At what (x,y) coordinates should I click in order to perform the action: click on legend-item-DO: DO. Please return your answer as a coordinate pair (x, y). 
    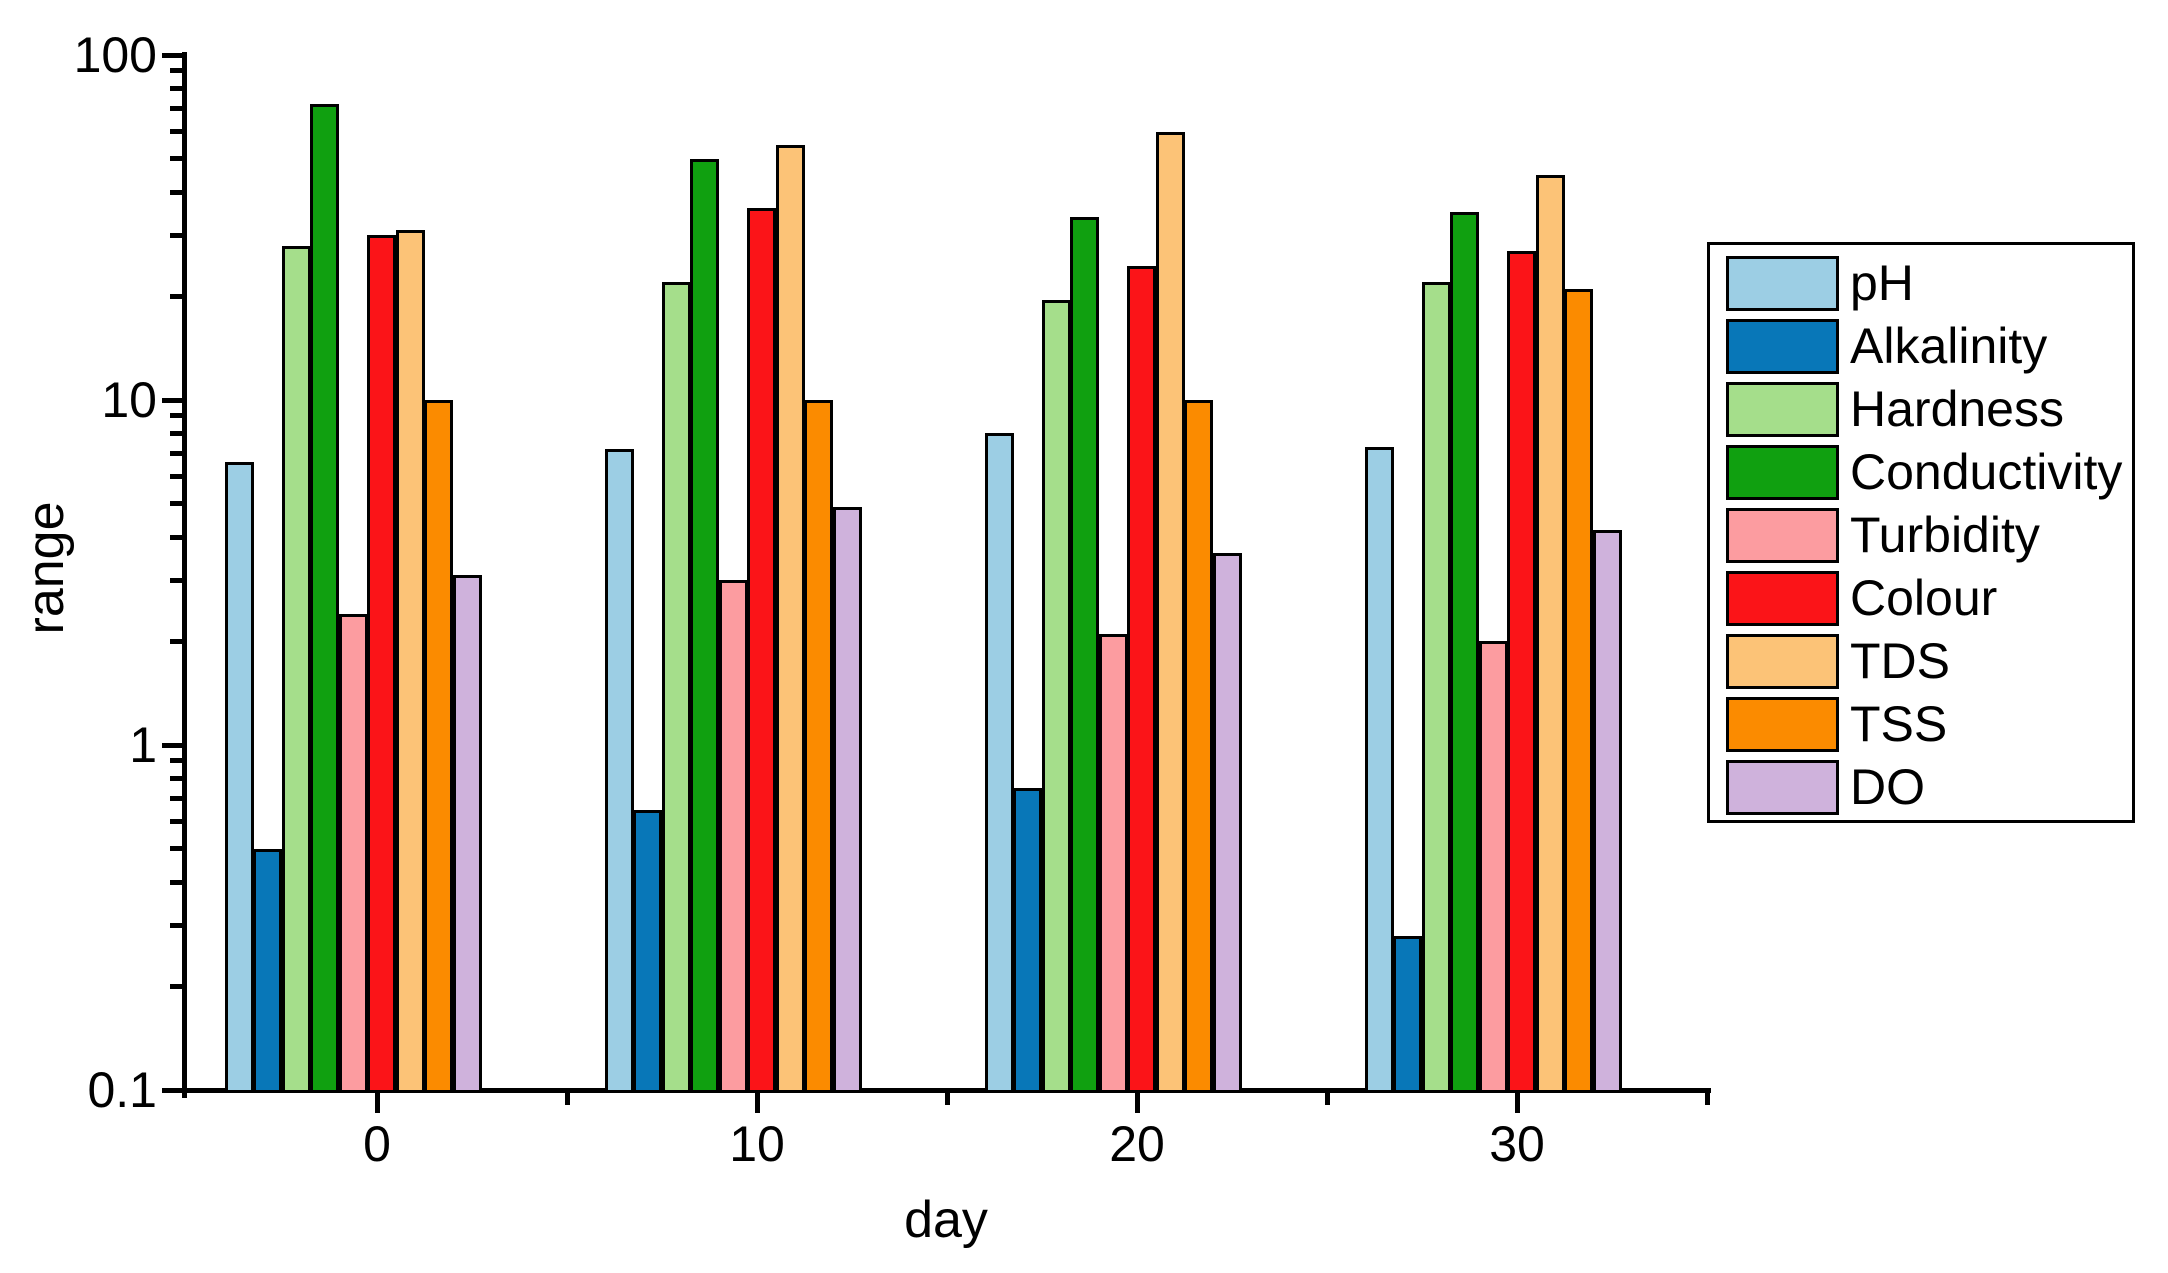
    Looking at the image, I should click on (1921, 787).